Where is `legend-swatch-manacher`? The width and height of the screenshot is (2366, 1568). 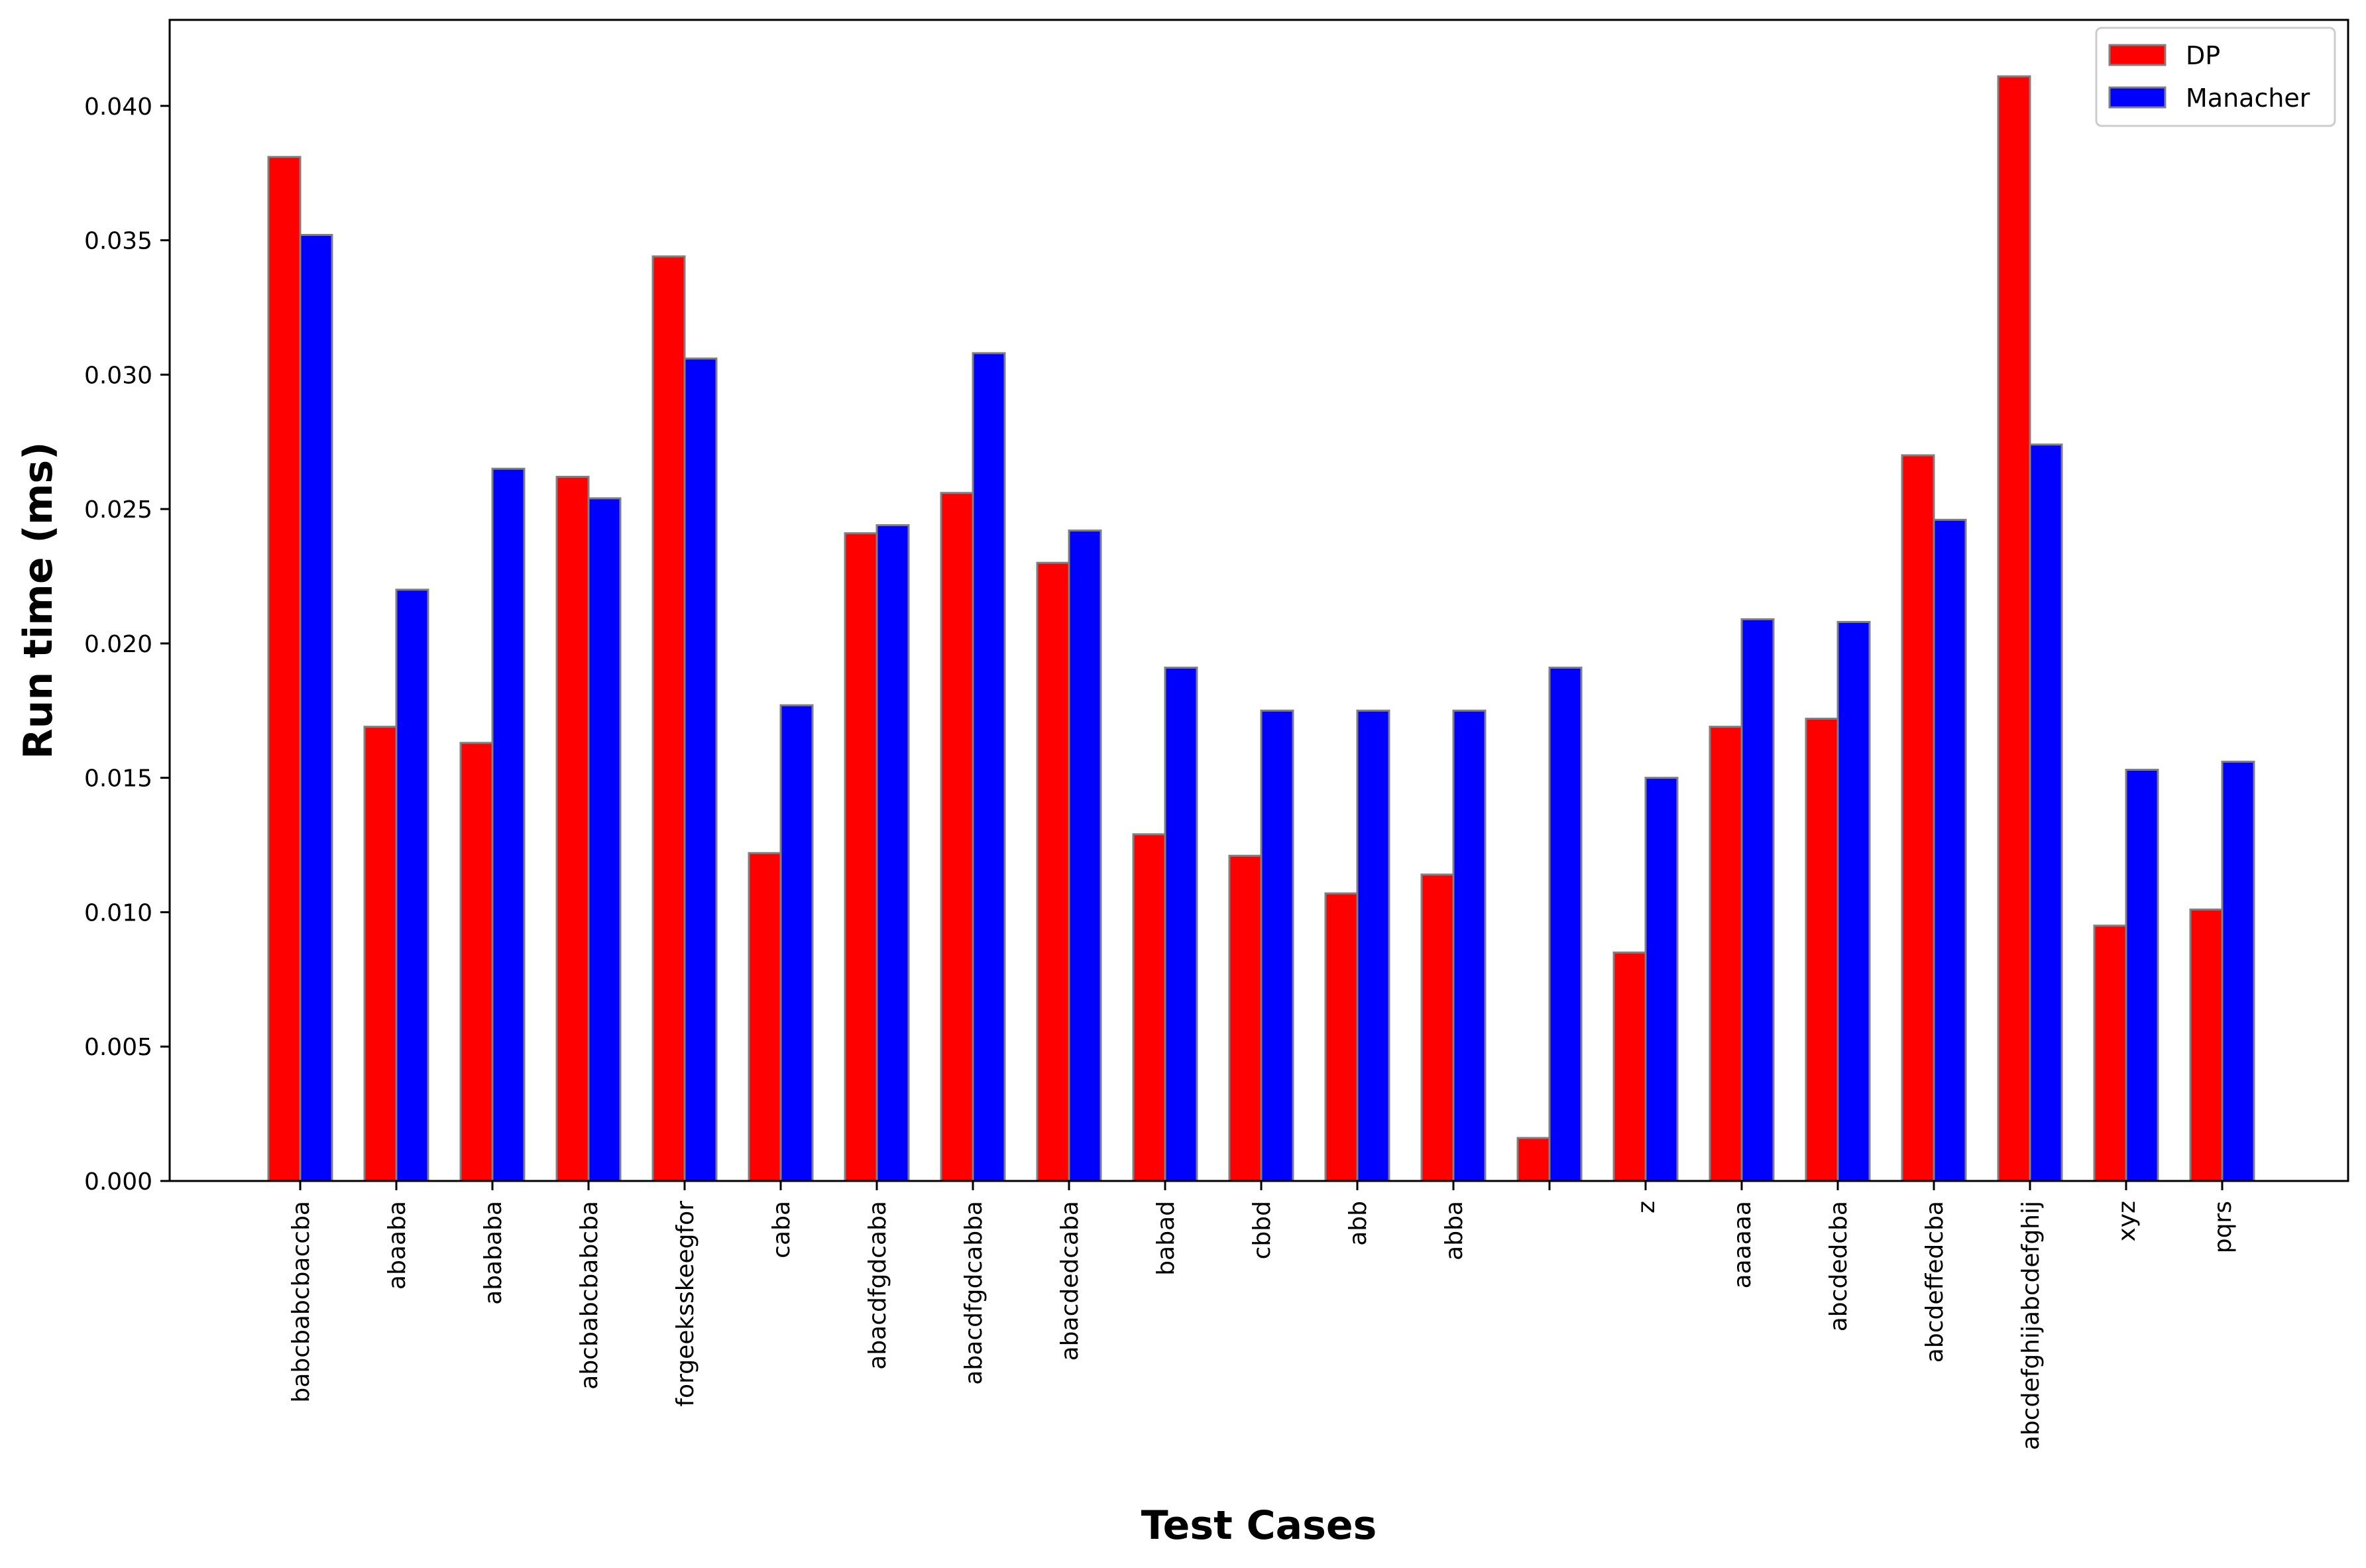
legend-swatch-manacher is located at coordinates (2137, 98).